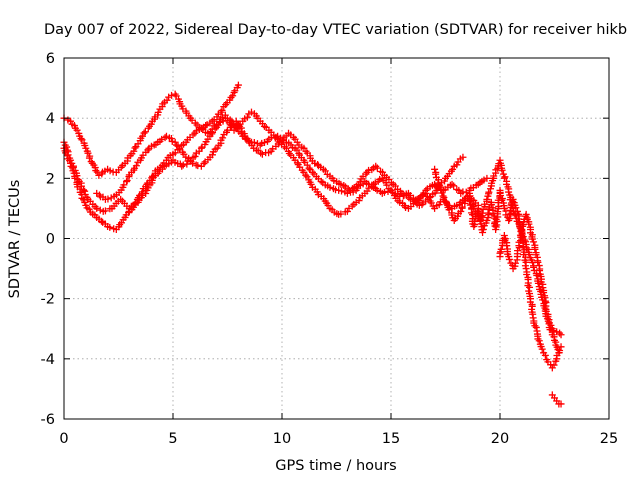  What do you see at coordinates (48, 300) in the screenshot?
I see `y-tick-label: -2` at bounding box center [48, 300].